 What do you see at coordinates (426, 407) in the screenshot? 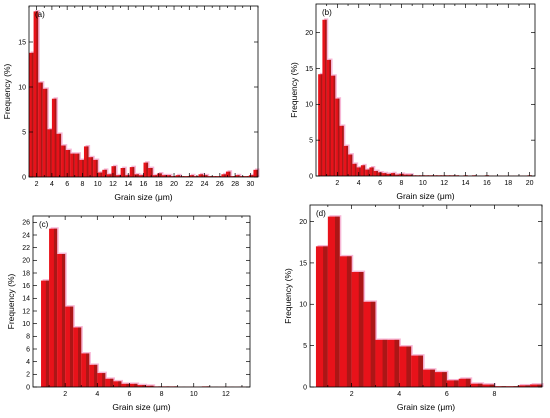
I see `x-axis-label: Grain size (μm)` at bounding box center [426, 407].